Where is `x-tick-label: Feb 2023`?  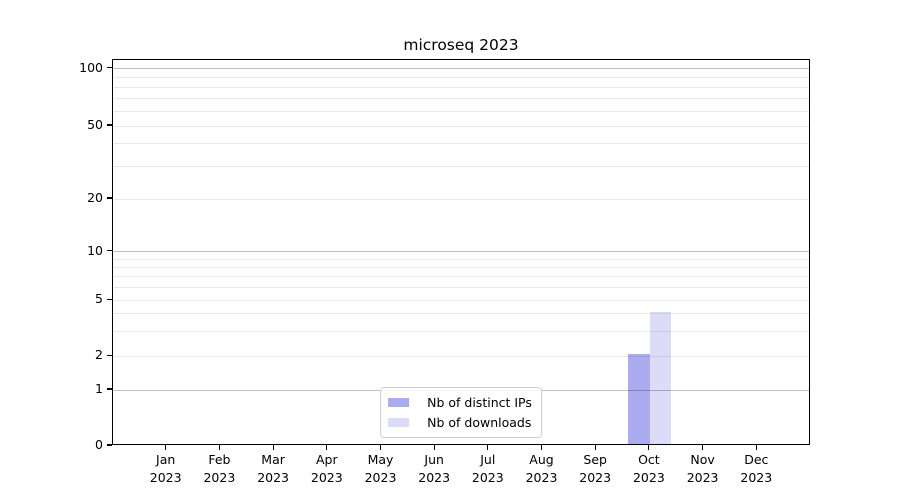
x-tick-label: Feb 2023 is located at coordinates (219, 468).